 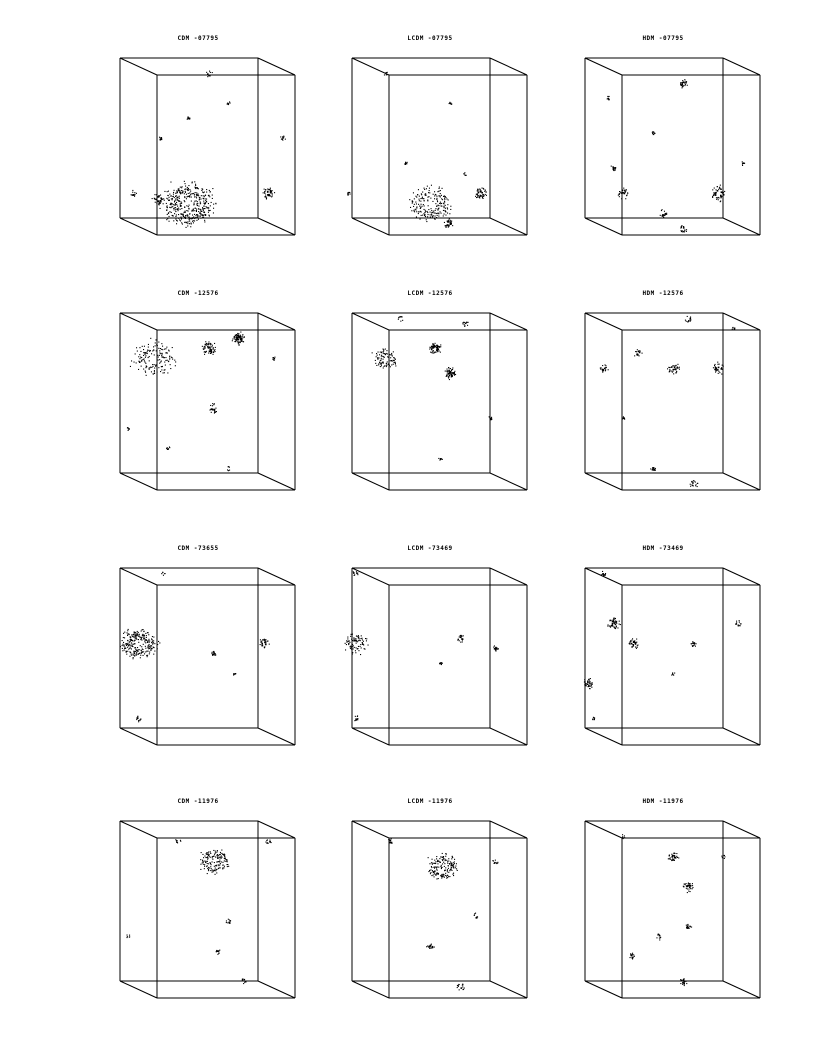 What do you see at coordinates (198, 397) in the screenshot?
I see `panel-cdm-12576: CDM -12576` at bounding box center [198, 397].